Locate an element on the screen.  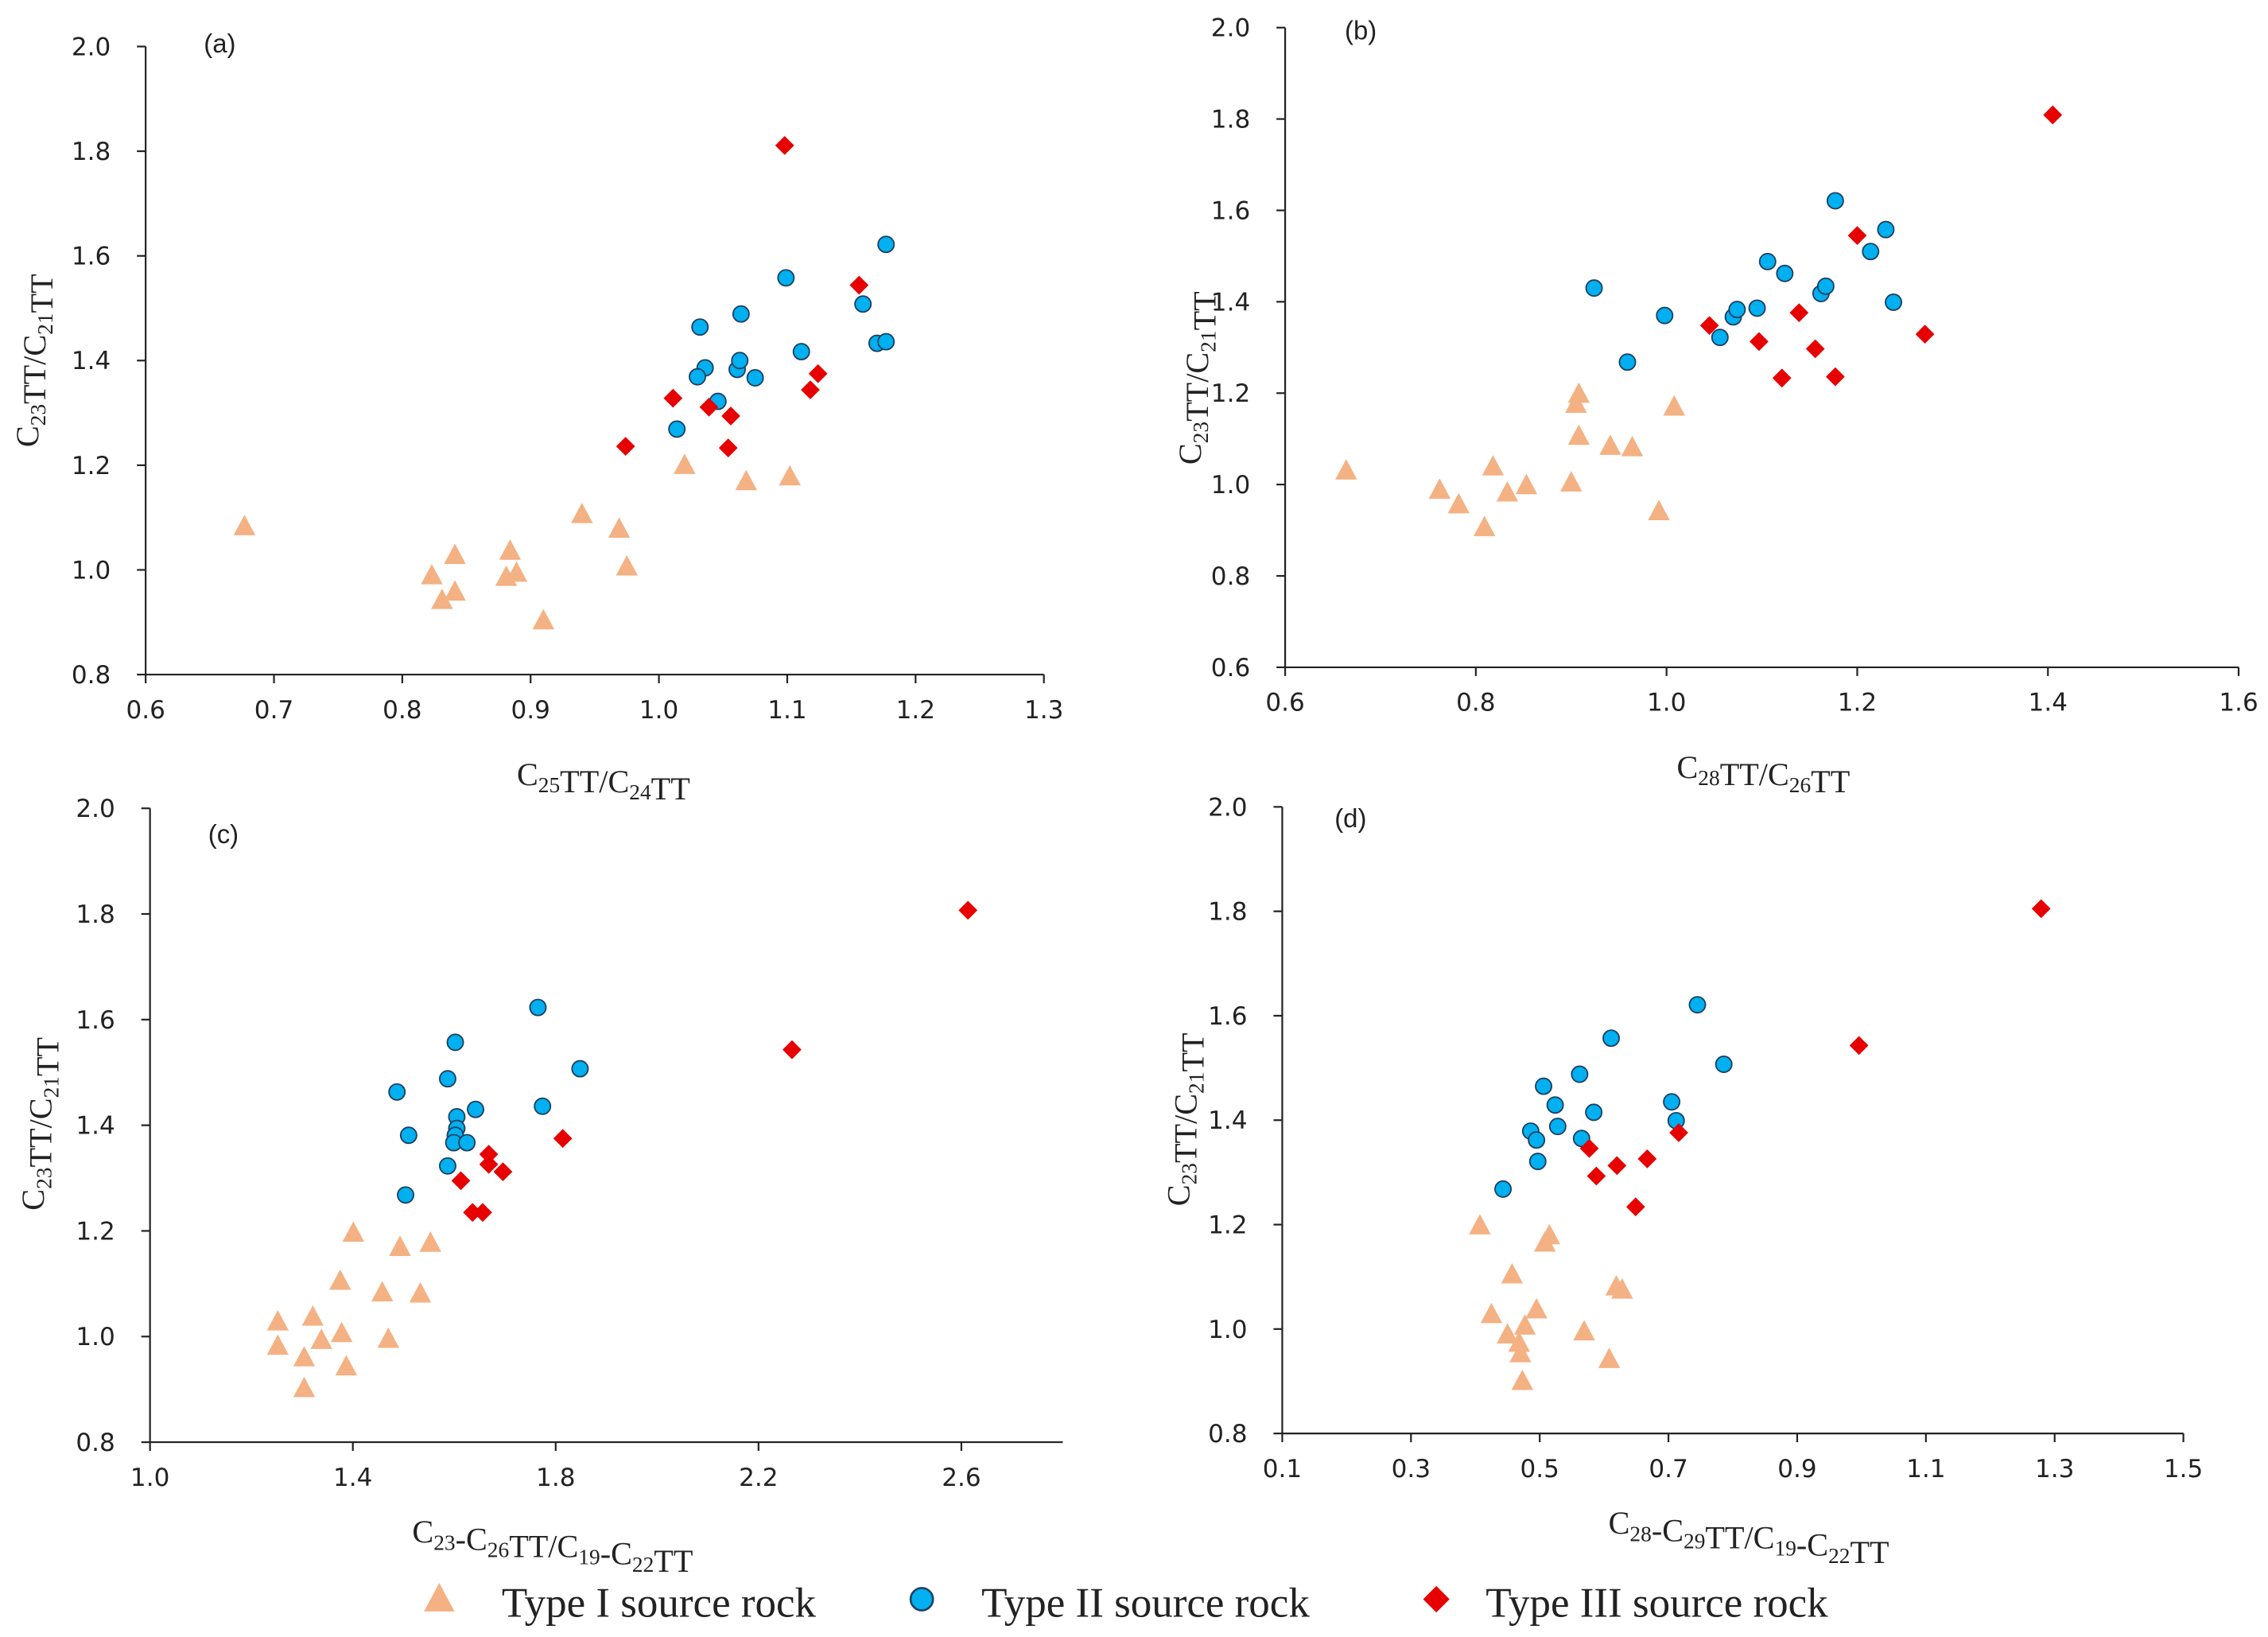
label-subscript: 23 is located at coordinates (444, 1542).